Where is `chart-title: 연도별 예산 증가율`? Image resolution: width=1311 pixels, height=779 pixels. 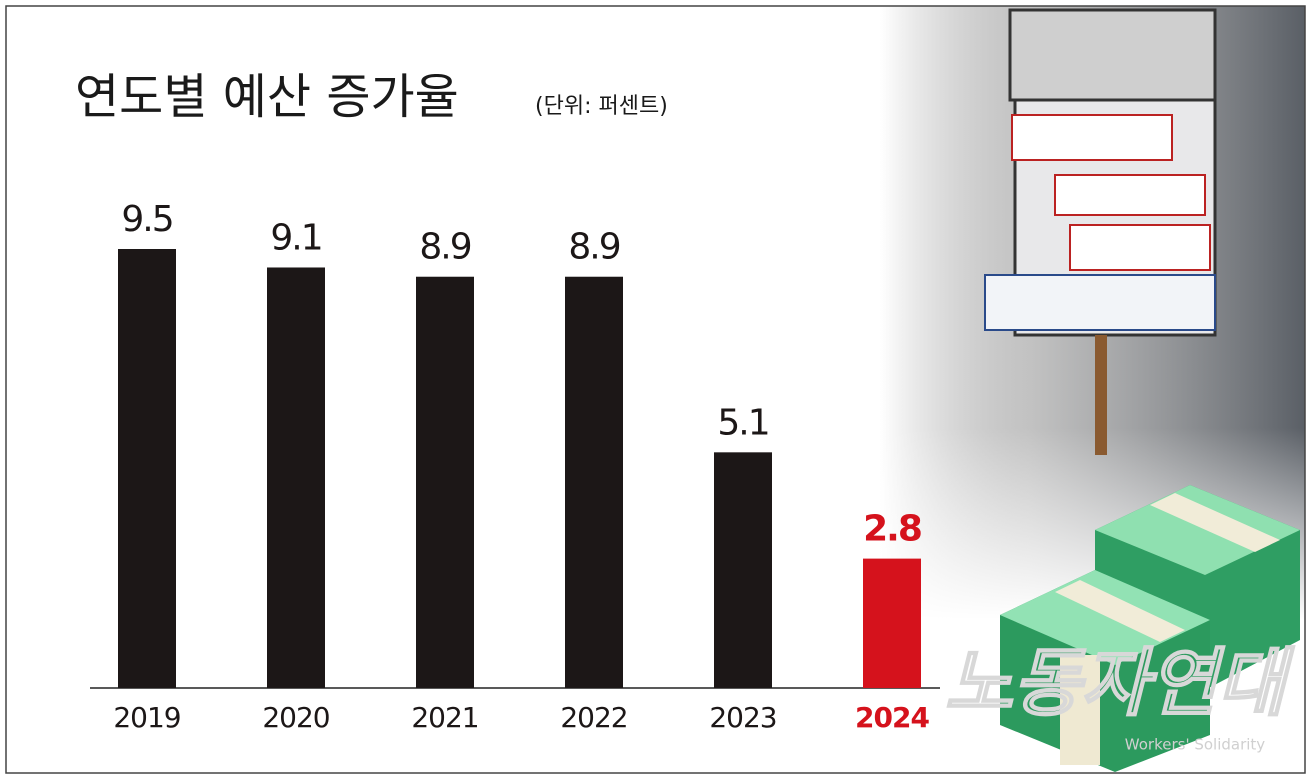 chart-title: 연도별 예산 증가율 is located at coordinates (267, 97).